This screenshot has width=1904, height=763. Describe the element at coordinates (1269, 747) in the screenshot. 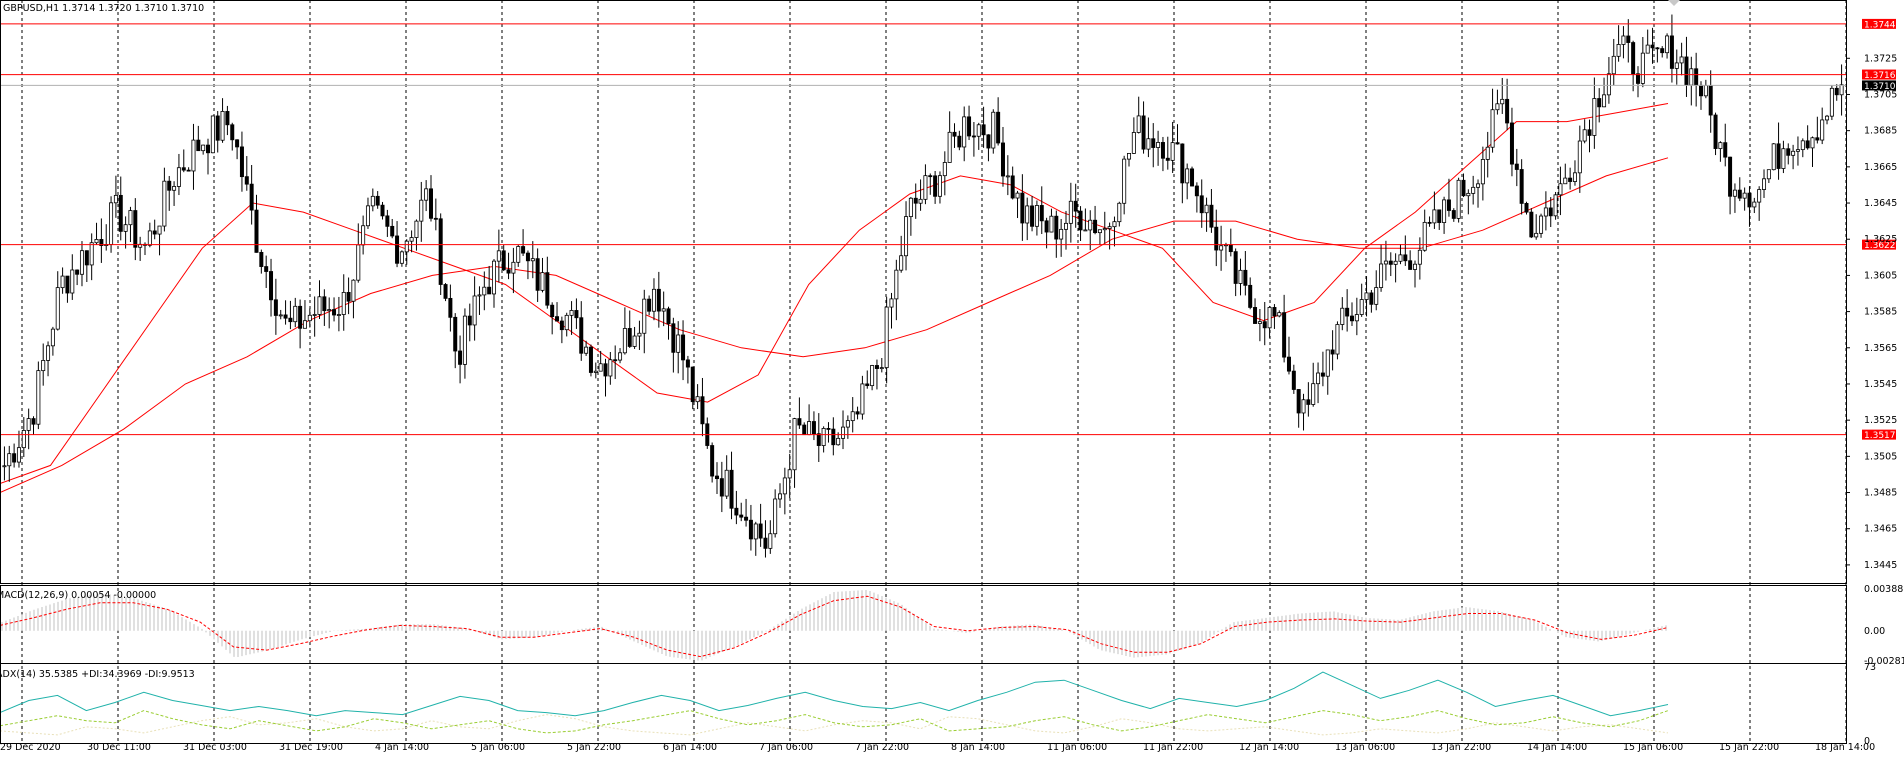

I see `time-tick-label: 12 Jan 14:00` at that location.